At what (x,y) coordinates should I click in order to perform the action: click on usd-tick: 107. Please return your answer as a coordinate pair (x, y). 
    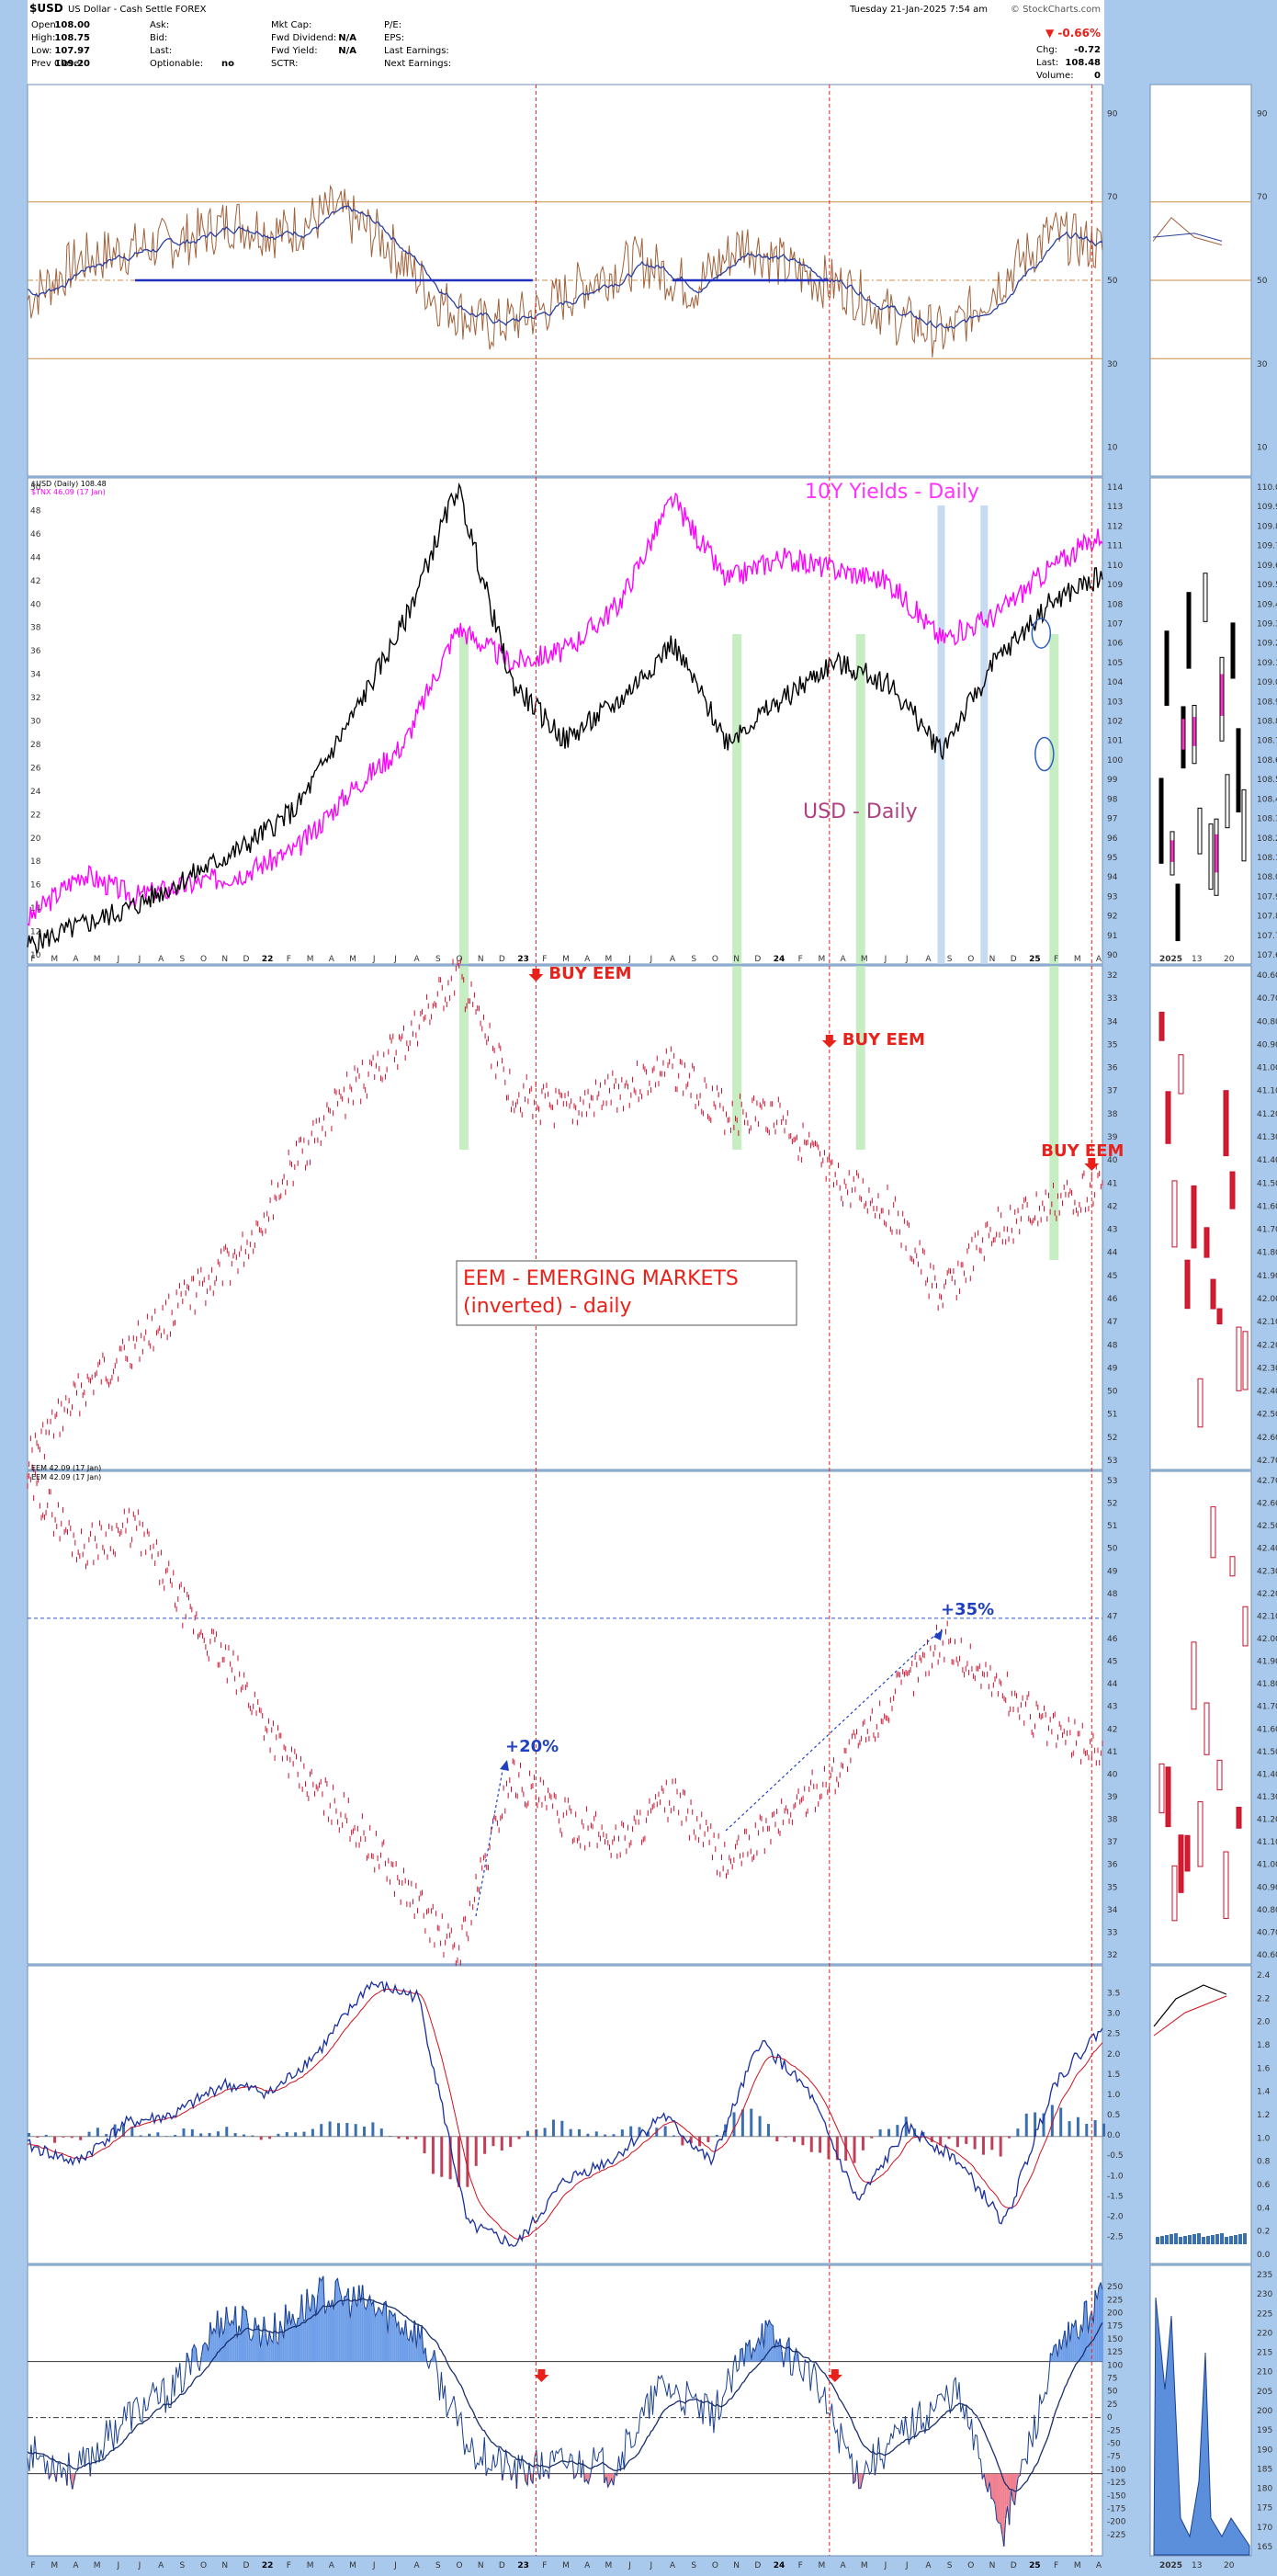
    Looking at the image, I should click on (1115, 624).